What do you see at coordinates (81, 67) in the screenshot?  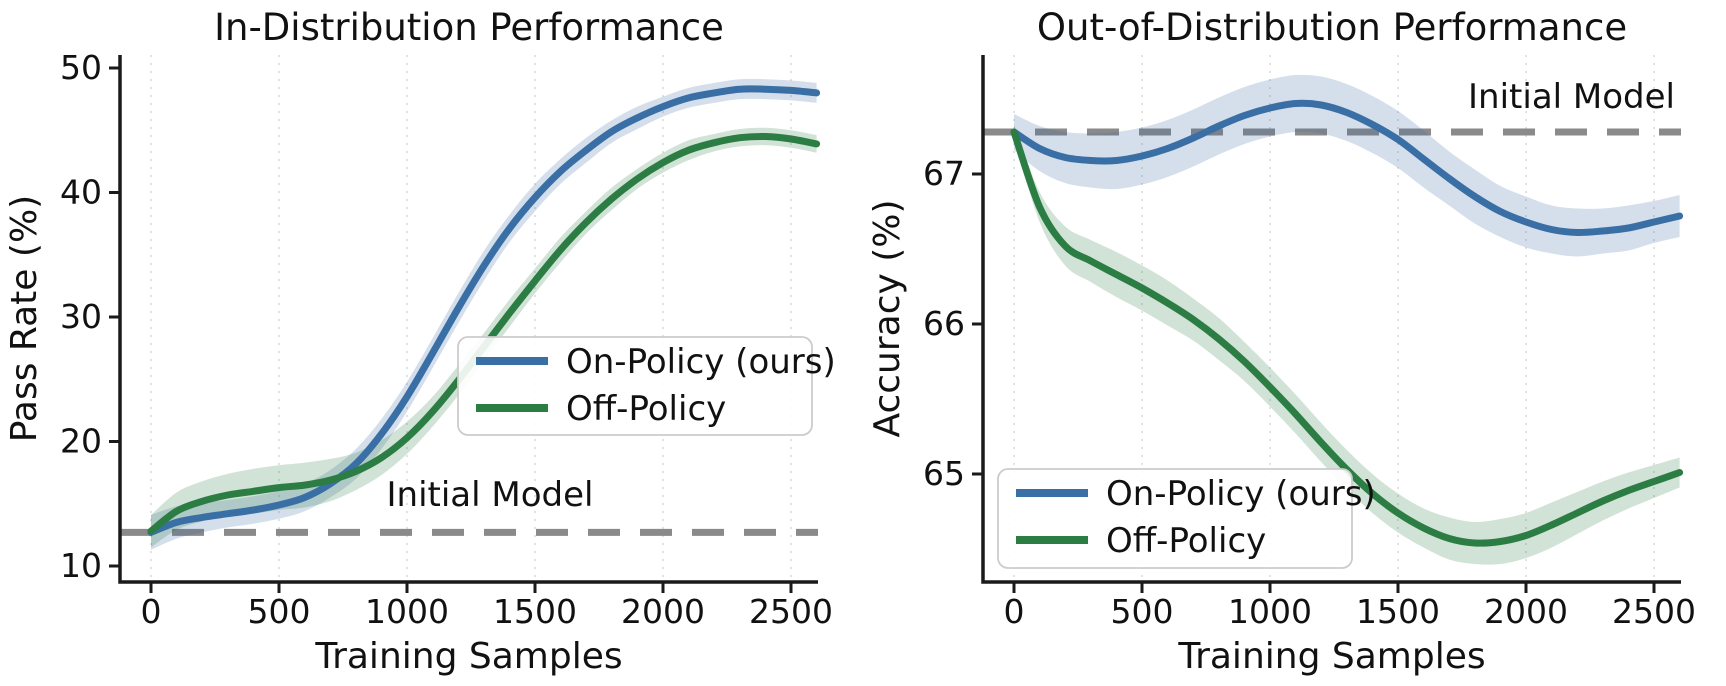 I see `y-tick-label: 50` at bounding box center [81, 67].